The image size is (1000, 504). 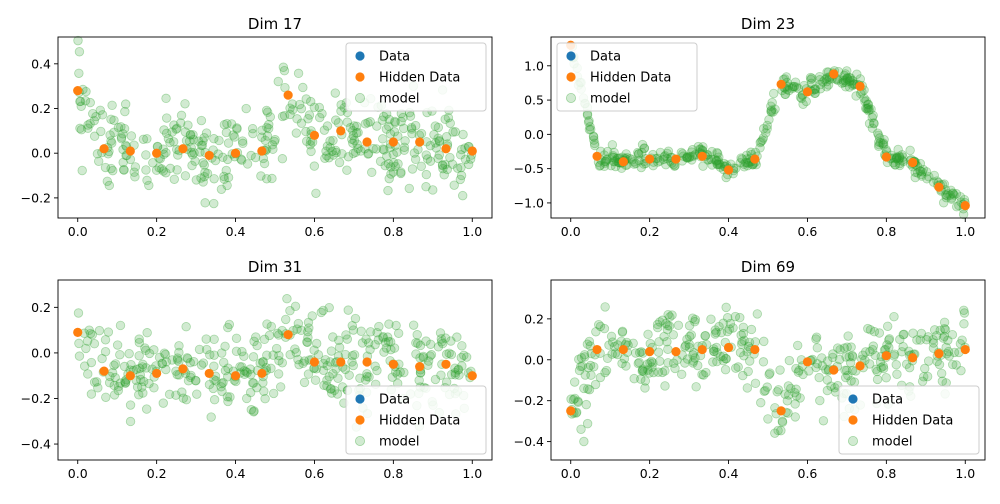 What do you see at coordinates (529, 168) in the screenshot?
I see `y-tick-label: −0.5` at bounding box center [529, 168].